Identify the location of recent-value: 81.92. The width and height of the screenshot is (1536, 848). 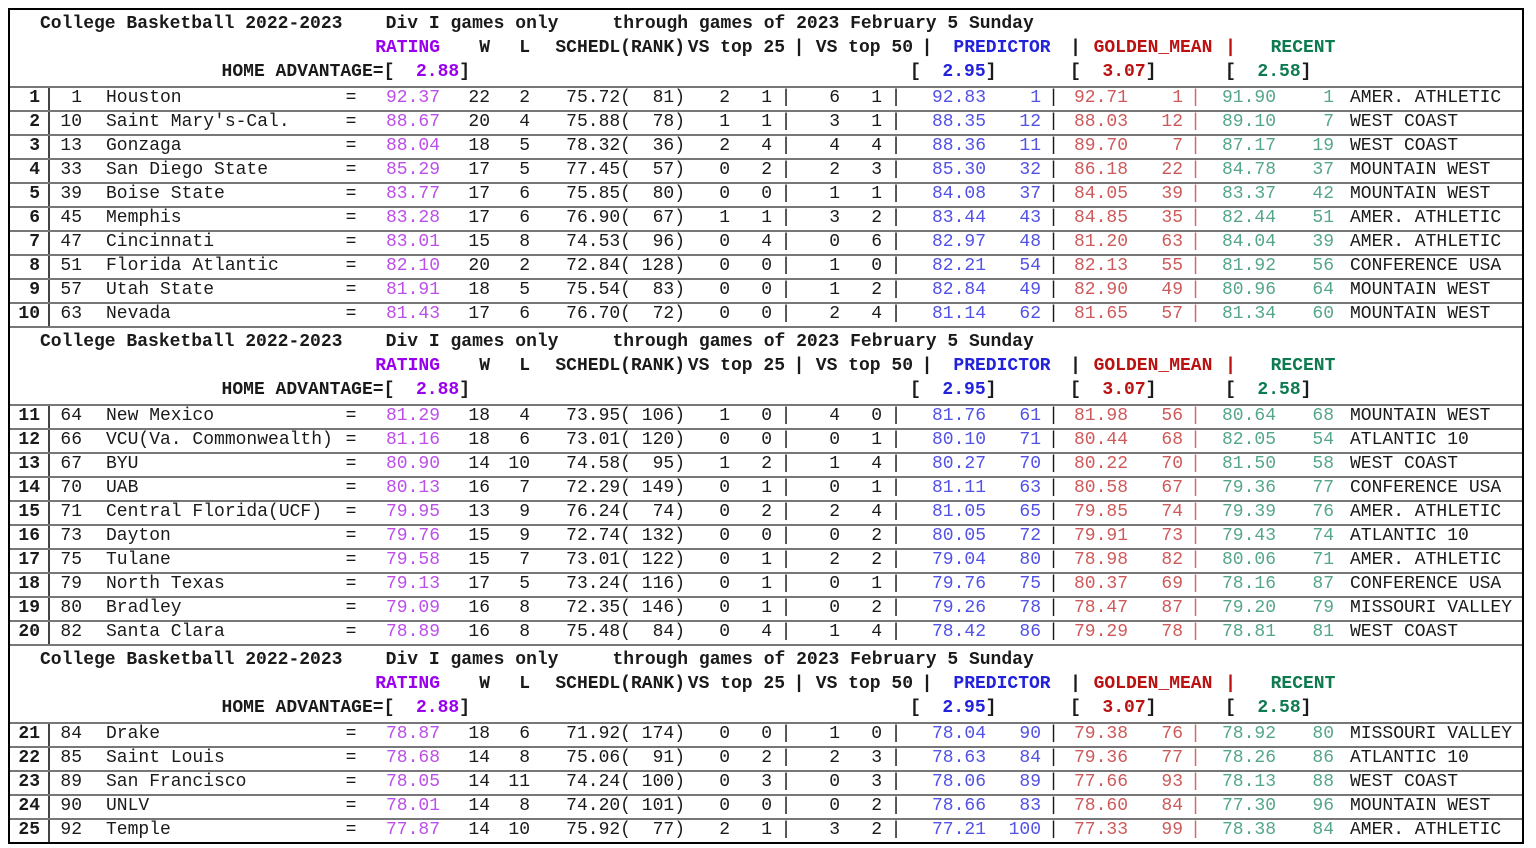
(1248, 266).